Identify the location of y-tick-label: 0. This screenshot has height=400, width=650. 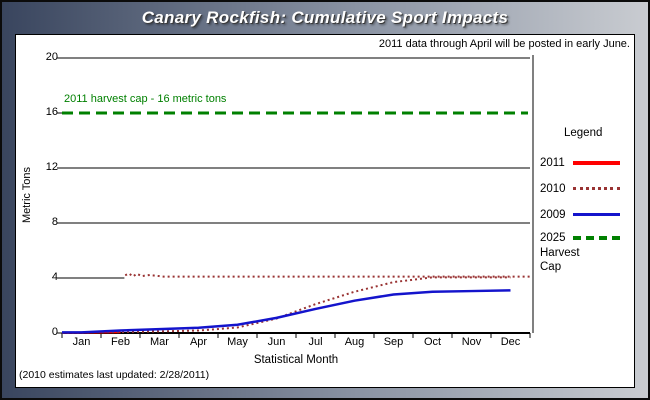
(54, 332).